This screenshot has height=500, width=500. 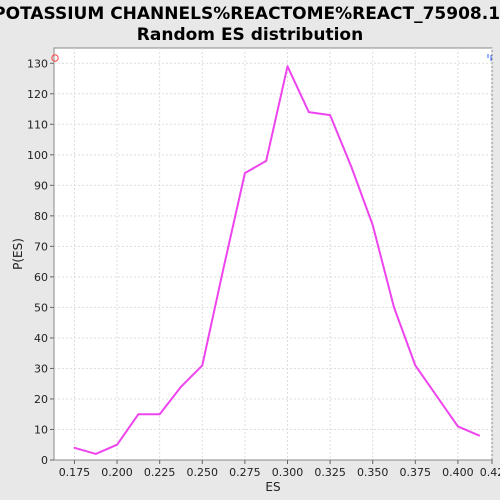 What do you see at coordinates (37, 94) in the screenshot?
I see `y-tick-label: 120` at bounding box center [37, 94].